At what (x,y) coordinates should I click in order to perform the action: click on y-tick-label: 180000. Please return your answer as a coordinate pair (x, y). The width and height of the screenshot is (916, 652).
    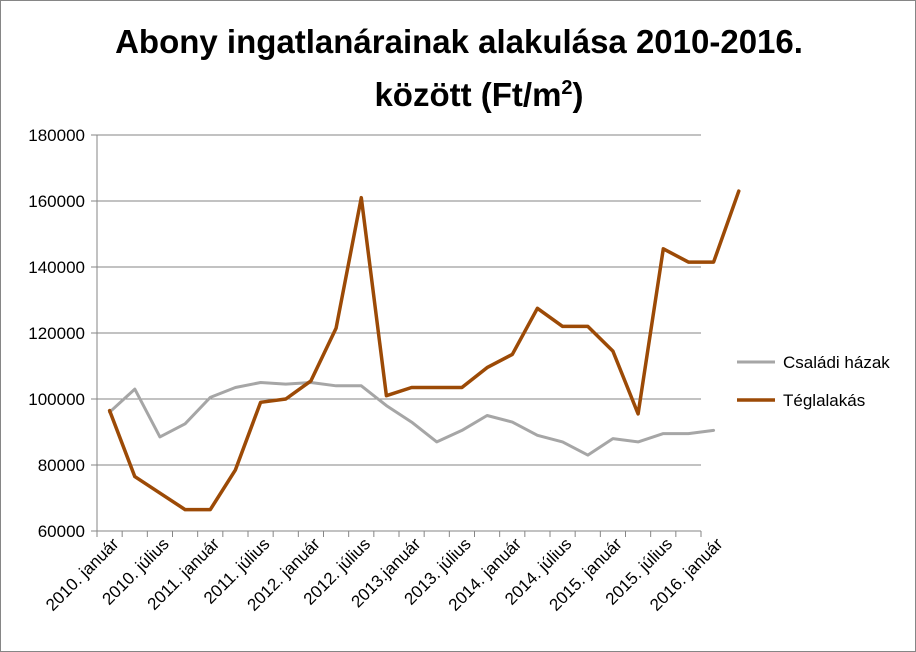
    Looking at the image, I should click on (56, 135).